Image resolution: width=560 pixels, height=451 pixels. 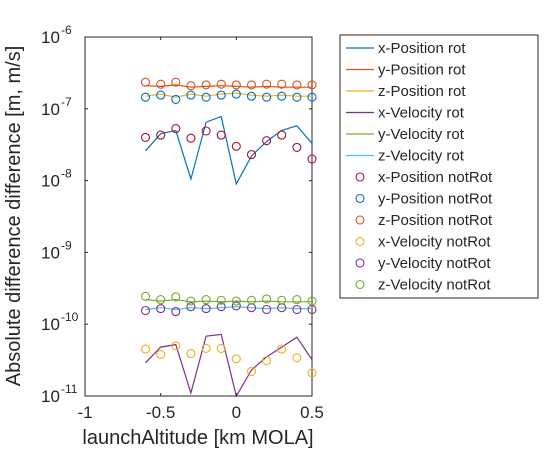 I want to click on legend-entry: z-Velocity notRot, so click(x=423, y=285).